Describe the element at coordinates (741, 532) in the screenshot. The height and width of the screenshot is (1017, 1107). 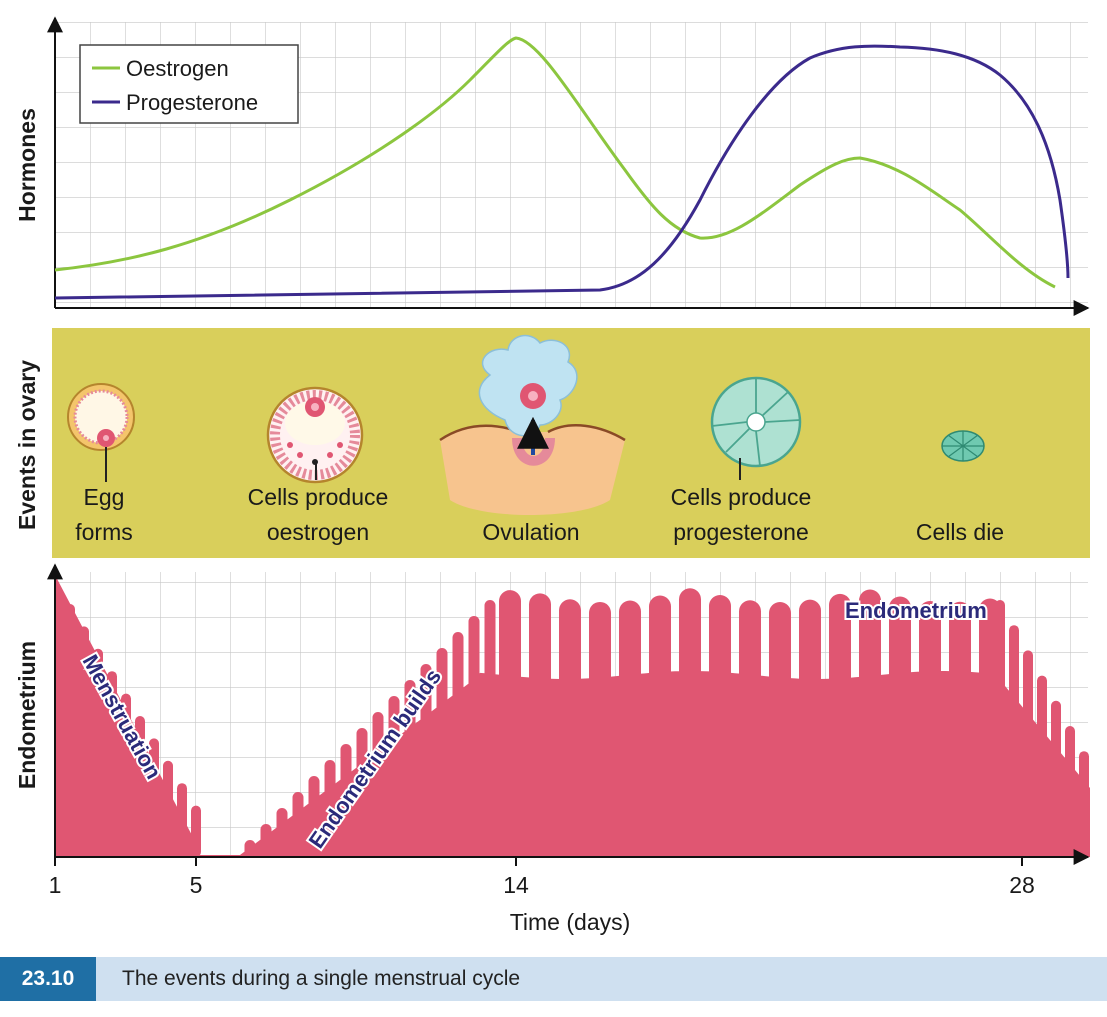
I see `stage-progesterone-line2: progesterone` at that location.